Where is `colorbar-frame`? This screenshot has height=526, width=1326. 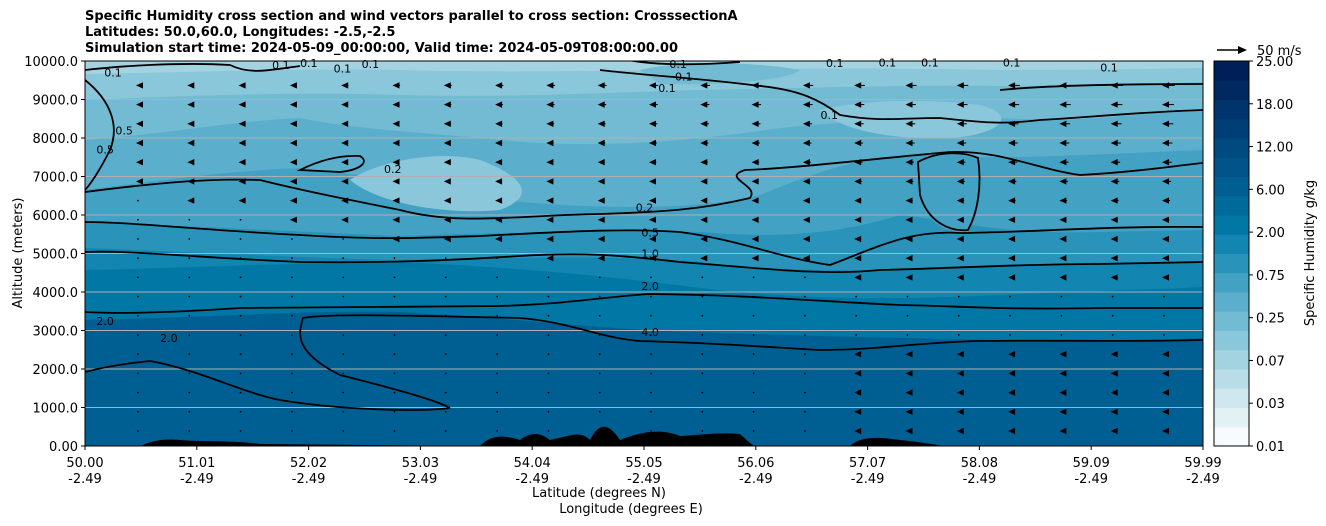 colorbar-frame is located at coordinates (1231, 253).